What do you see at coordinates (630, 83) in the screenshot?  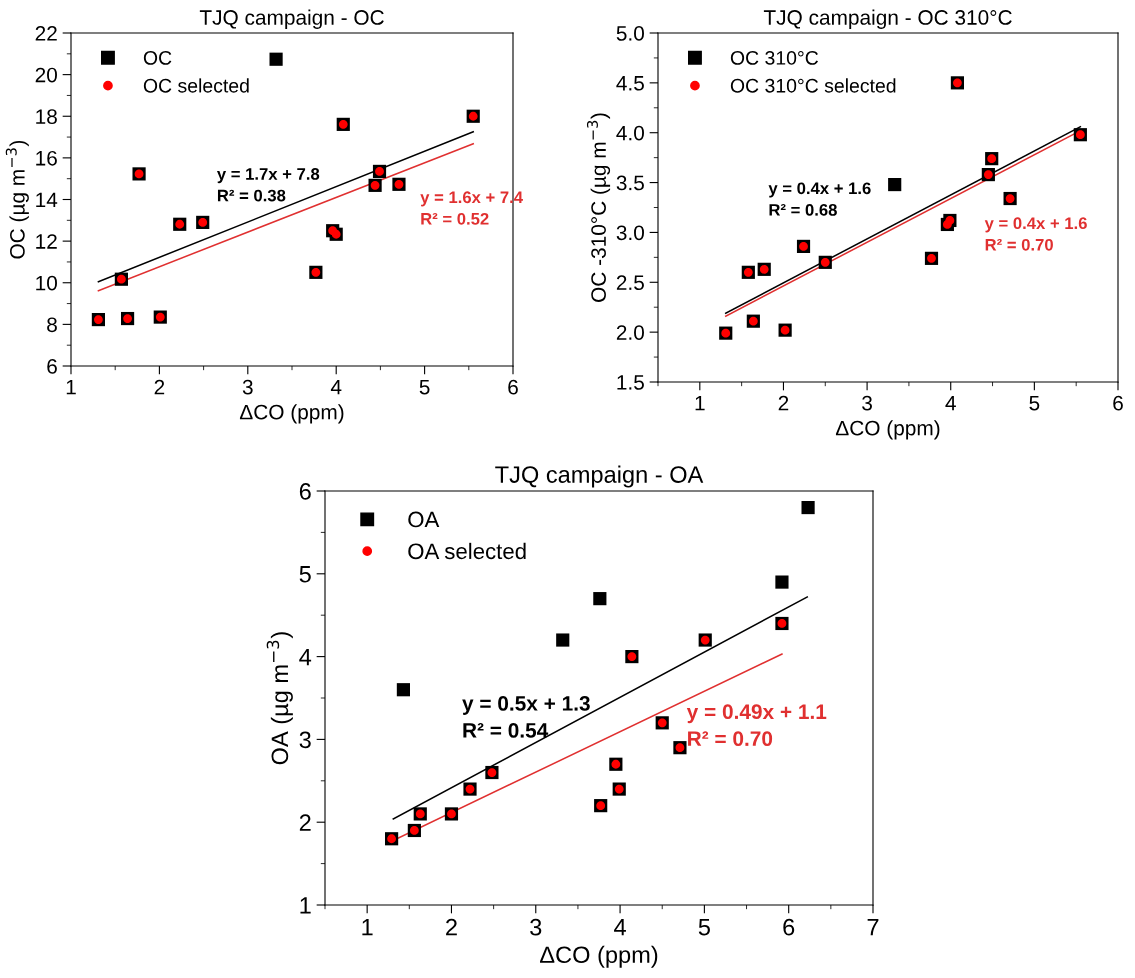 I see `y-tick-label: 4.5` at bounding box center [630, 83].